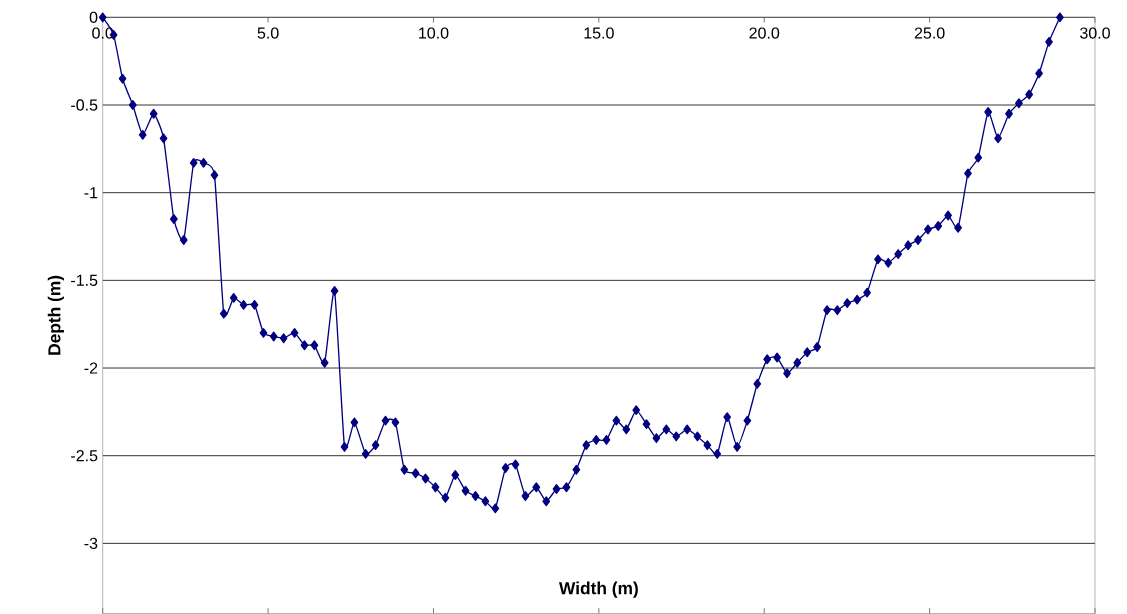 The height and width of the screenshot is (614, 1127). I want to click on x-tick-label: 5.0, so click(268, 33).